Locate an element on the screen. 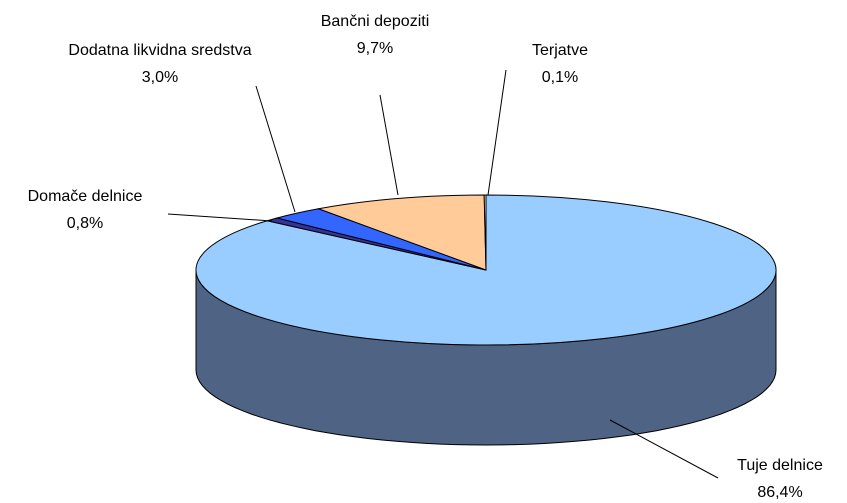  slice-value: 3,0% is located at coordinates (160, 77).